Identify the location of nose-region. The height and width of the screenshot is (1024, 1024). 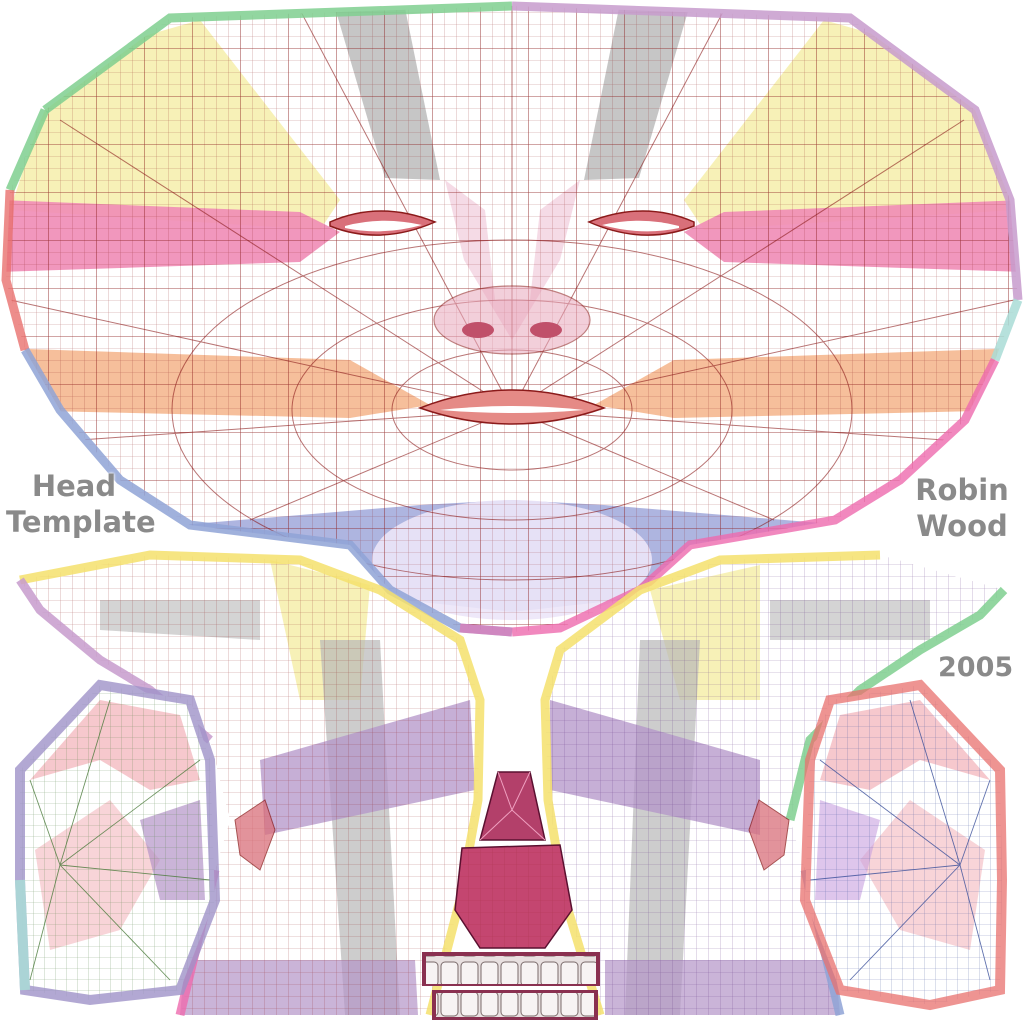
(512, 320).